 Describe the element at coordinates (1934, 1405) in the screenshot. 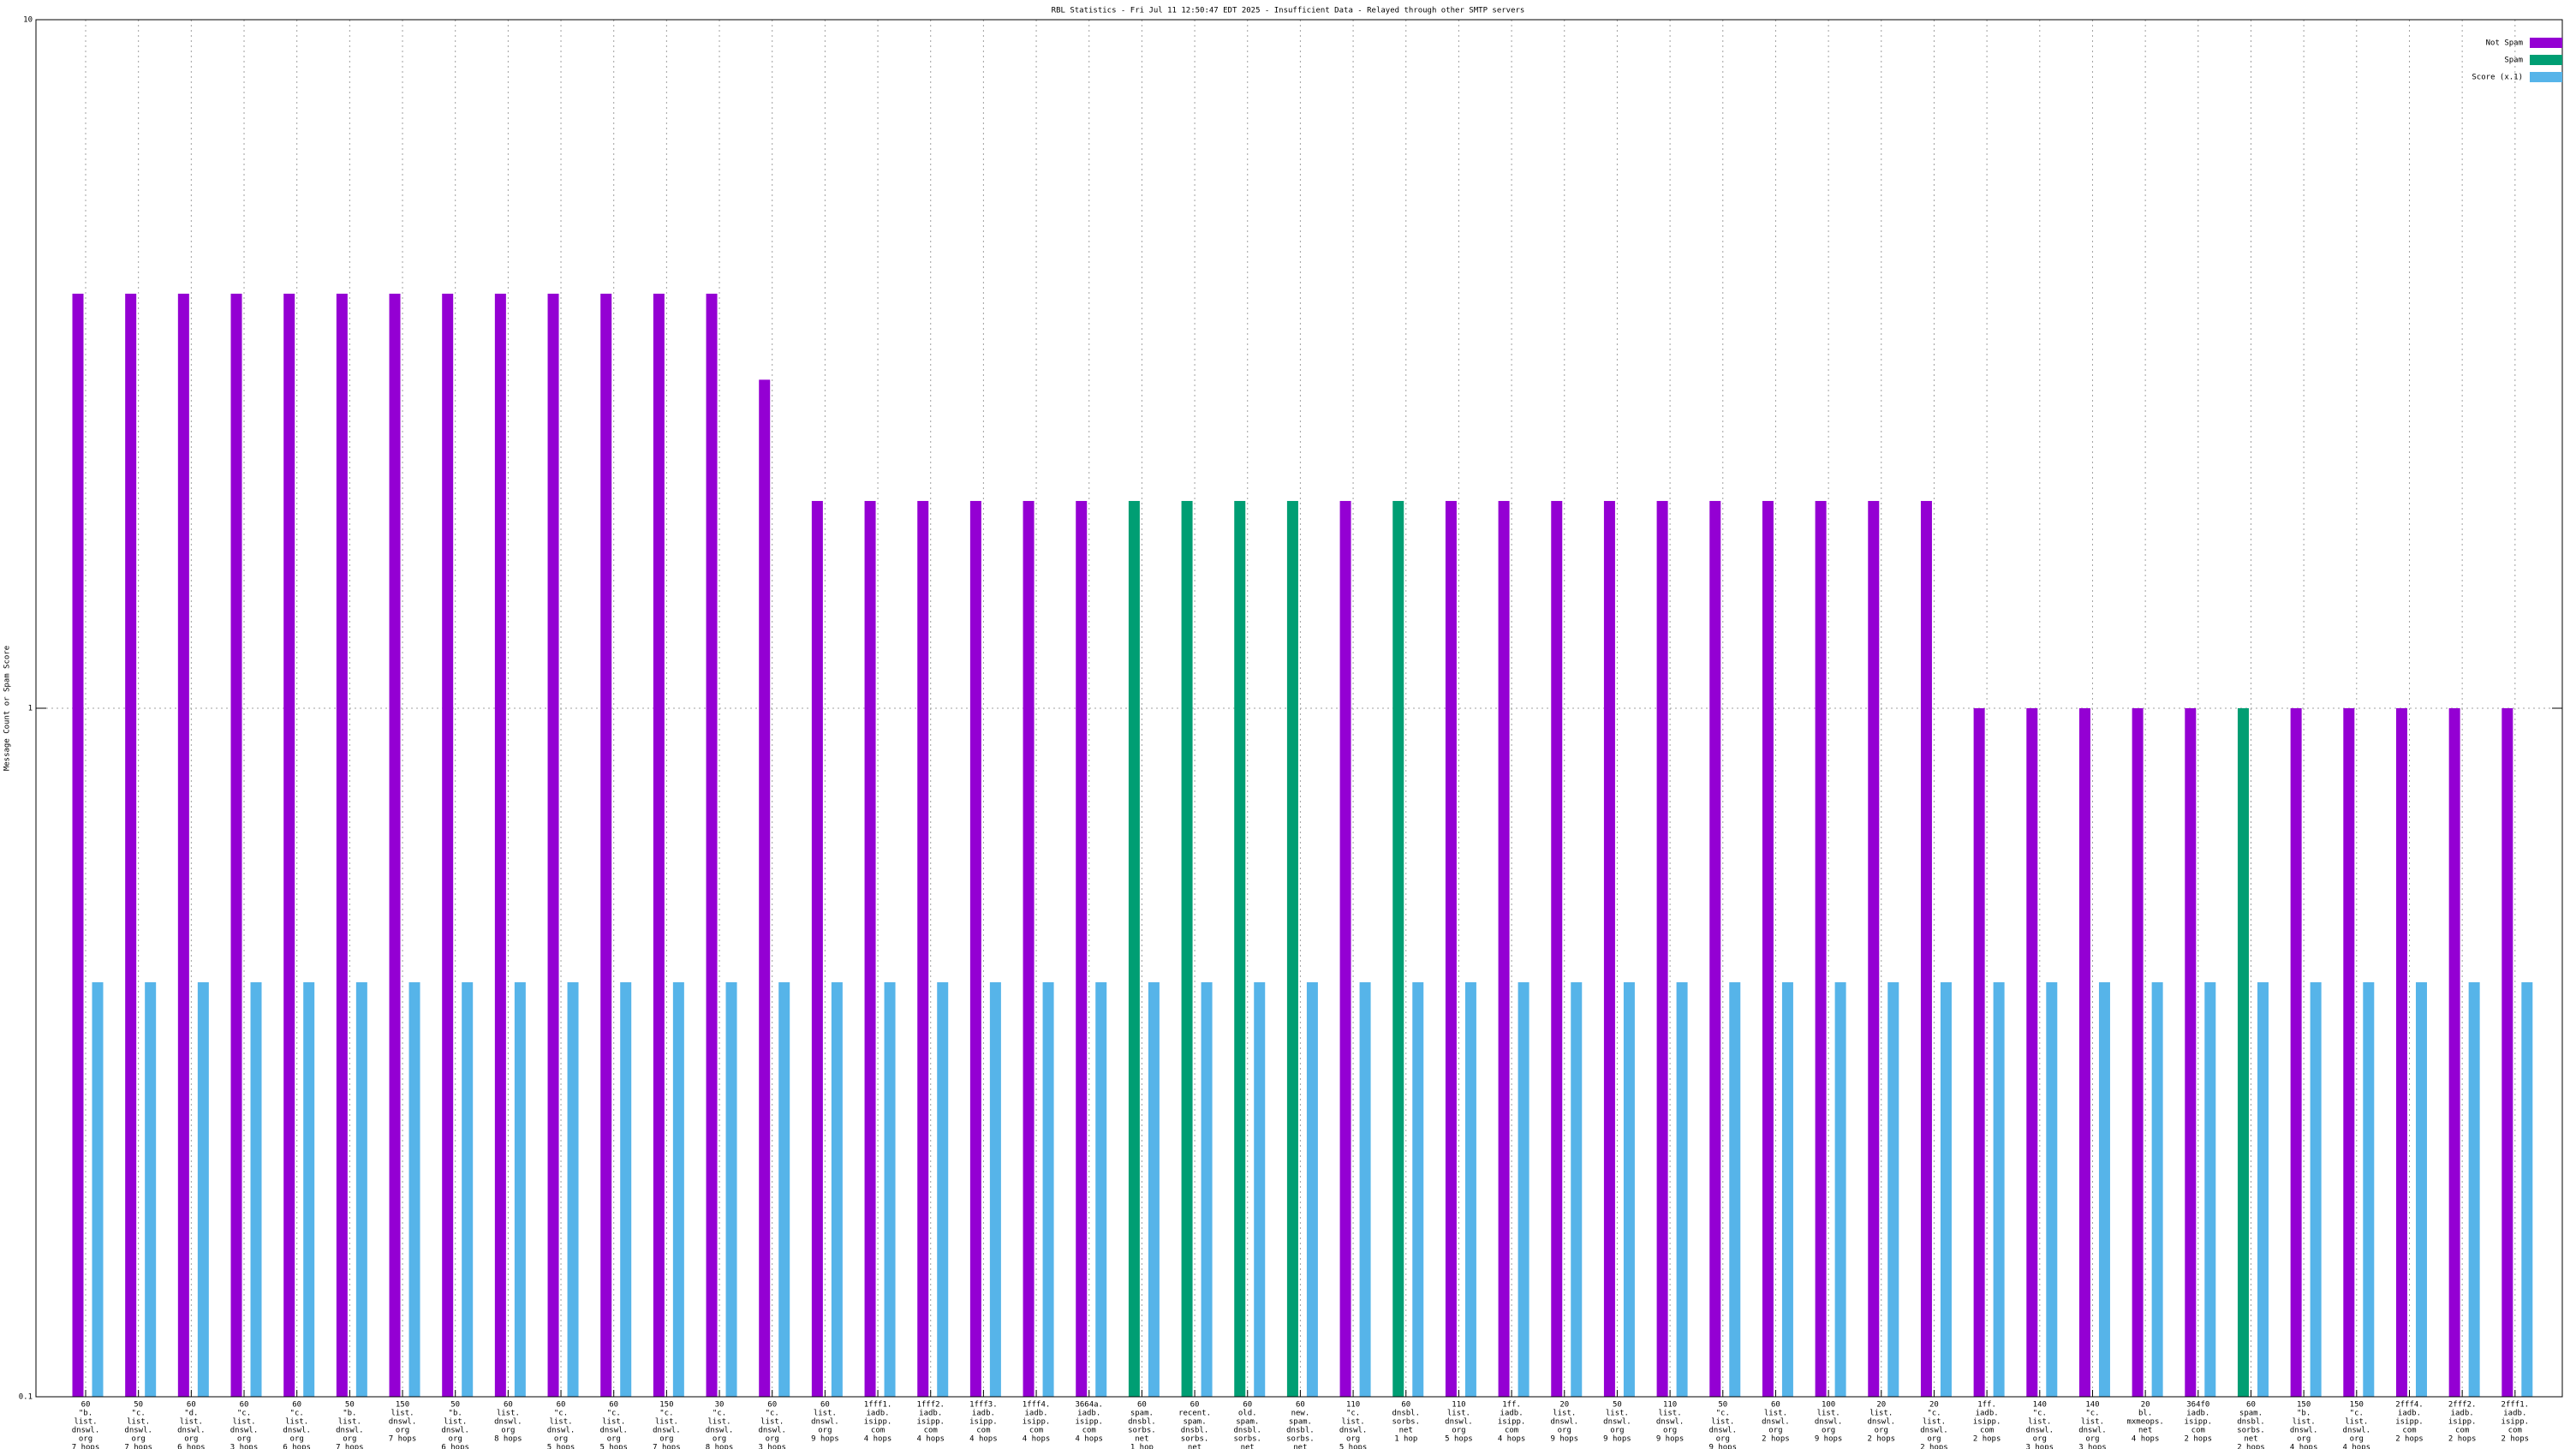

I see `x-tick-label: 20` at that location.